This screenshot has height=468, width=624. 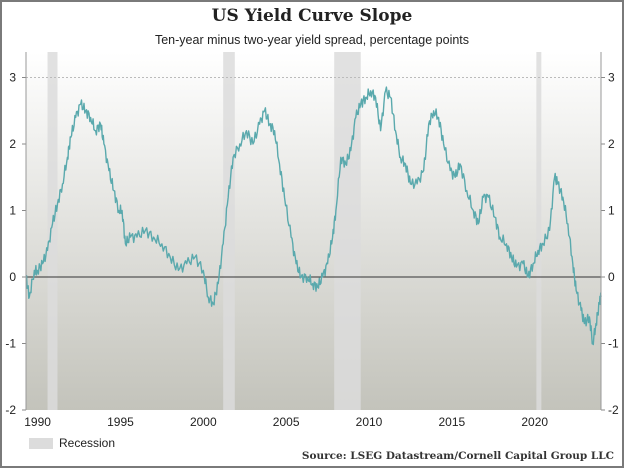 I want to click on x-tick-label: 2005, so click(x=286, y=422).